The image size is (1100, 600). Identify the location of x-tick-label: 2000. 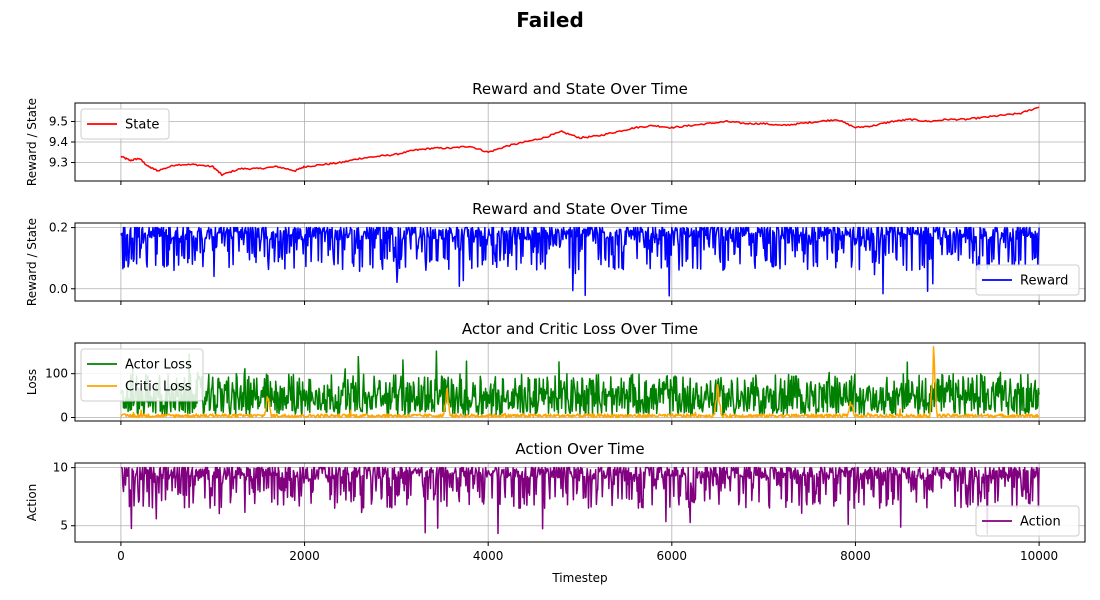
(304, 556).